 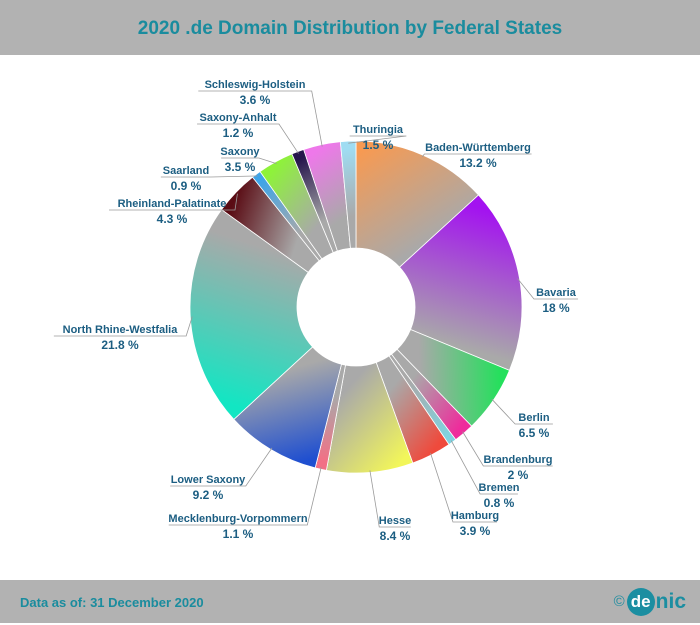 What do you see at coordinates (172, 219) in the screenshot?
I see `value-rheinland-palatinate: 4.3 %` at bounding box center [172, 219].